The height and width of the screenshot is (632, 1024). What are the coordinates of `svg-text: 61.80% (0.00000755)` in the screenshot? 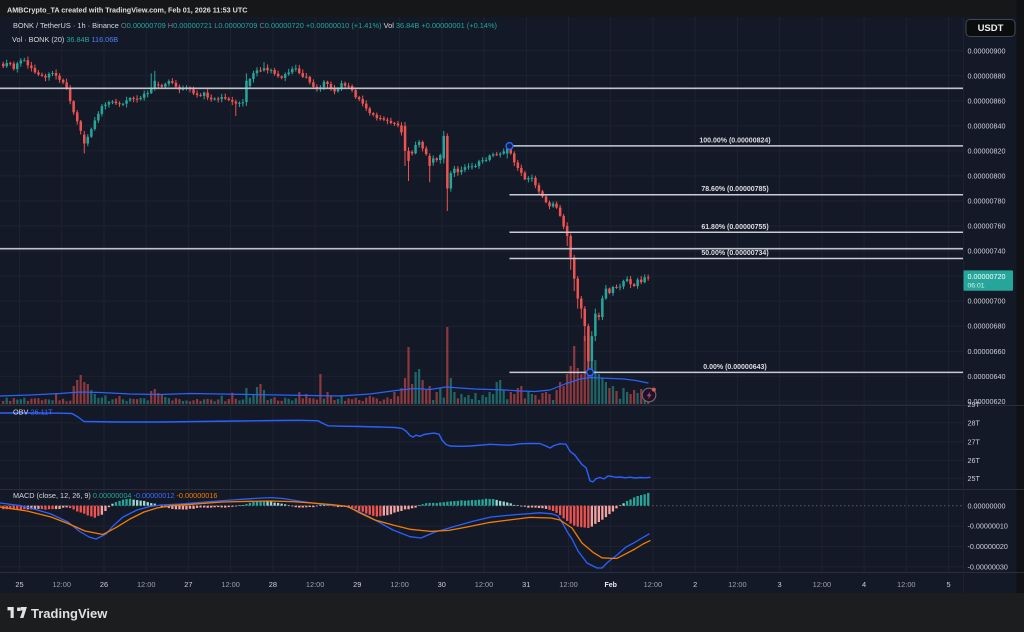 It's located at (734, 227).